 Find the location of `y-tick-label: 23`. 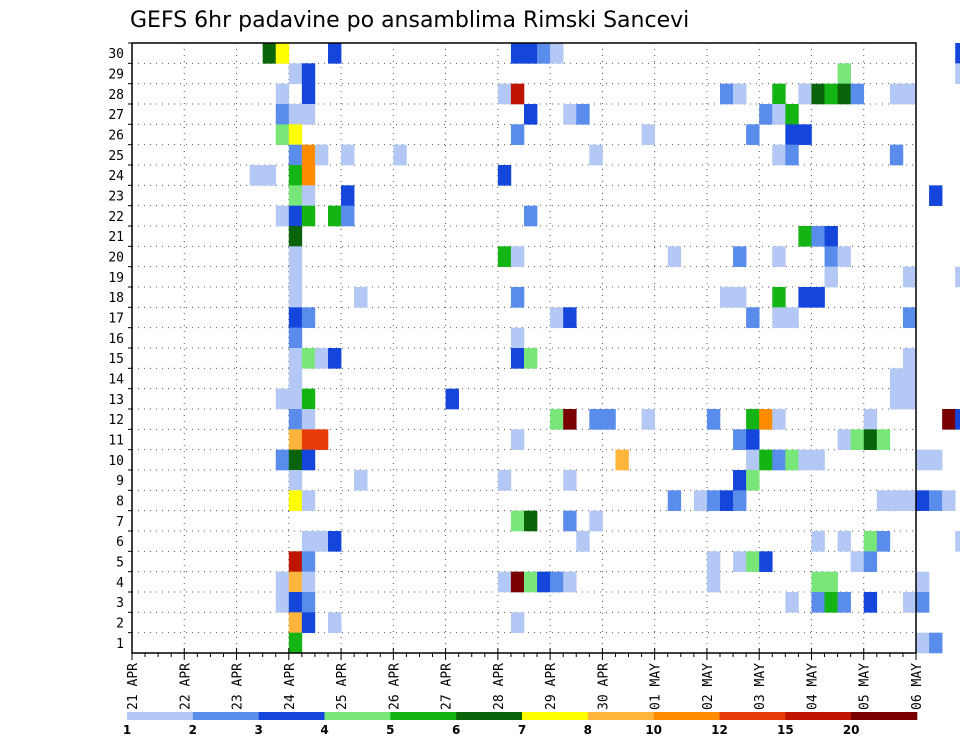

y-tick-label: 23 is located at coordinates (116, 197).